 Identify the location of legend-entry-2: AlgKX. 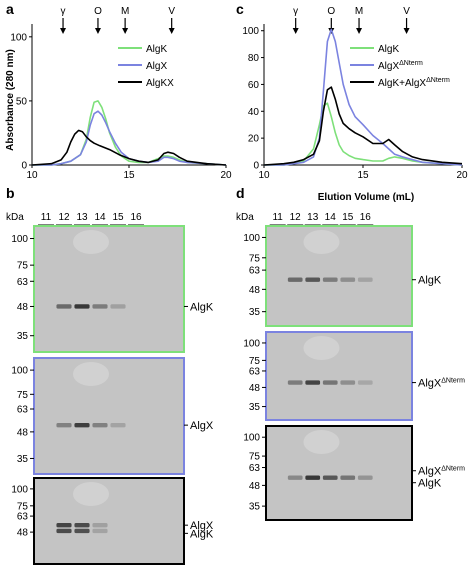
(160, 83).